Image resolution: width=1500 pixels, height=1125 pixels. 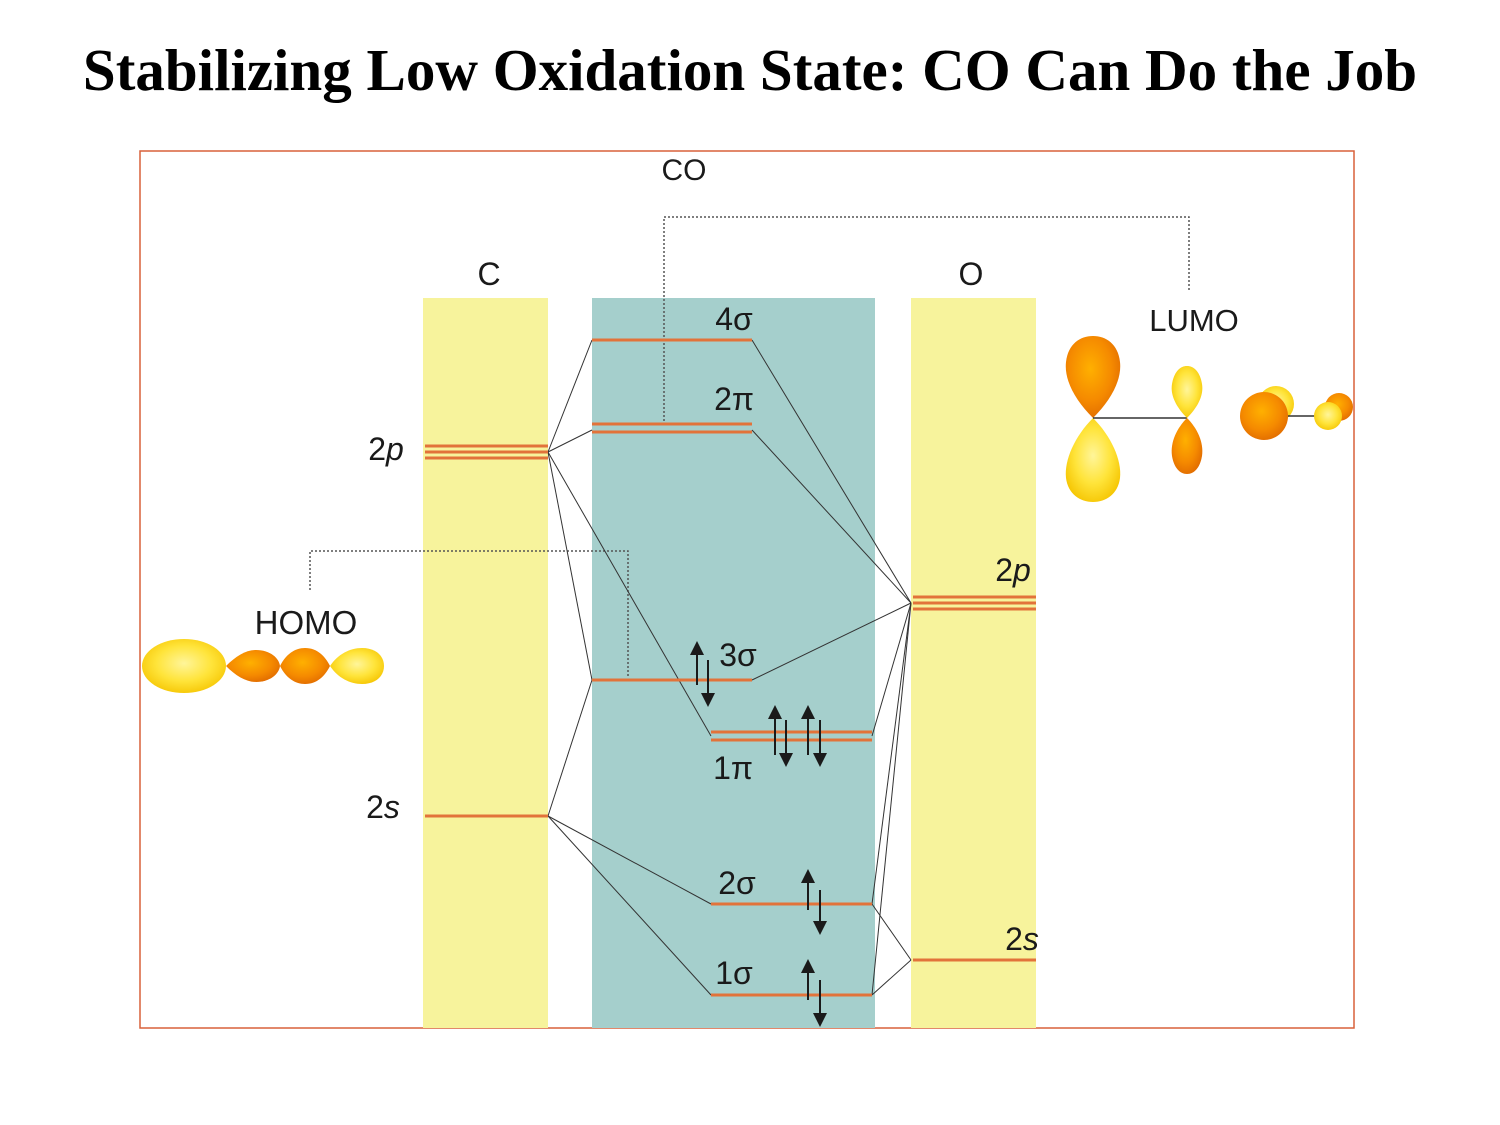 What do you see at coordinates (306, 622) in the screenshot?
I see `homo-label: HOMO` at bounding box center [306, 622].